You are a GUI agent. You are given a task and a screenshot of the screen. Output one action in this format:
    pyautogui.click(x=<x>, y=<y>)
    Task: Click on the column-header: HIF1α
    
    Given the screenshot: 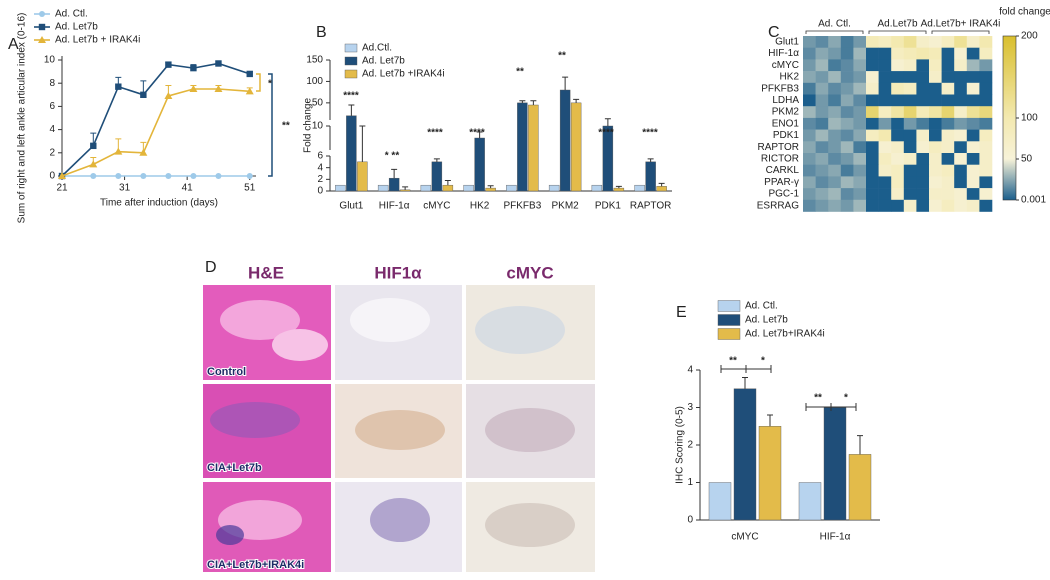 What is the action you would take?
    pyautogui.click(x=398, y=272)
    